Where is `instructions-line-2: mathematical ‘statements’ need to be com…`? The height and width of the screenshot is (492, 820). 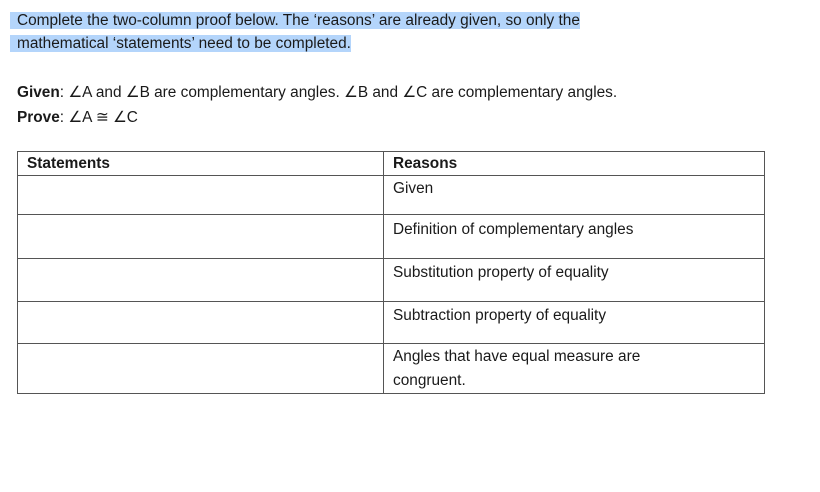 instructions-line-2: mathematical ‘statements’ need to be com… is located at coordinates (184, 43).